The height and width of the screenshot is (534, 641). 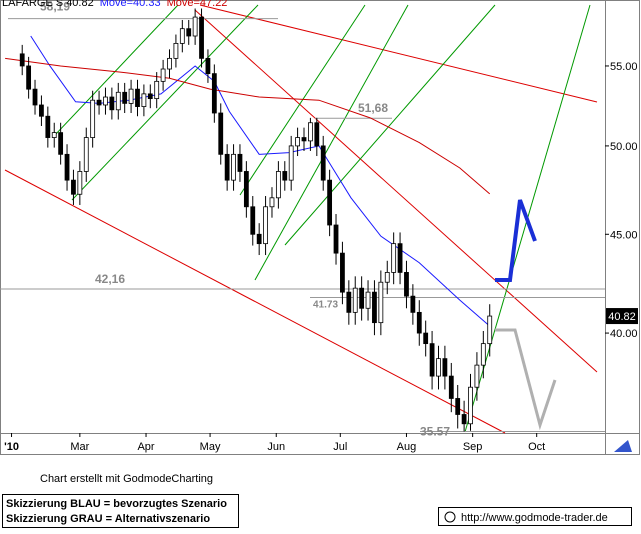 What do you see at coordinates (340, 447) in the screenshot?
I see `x-tick-label: Jul` at bounding box center [340, 447].